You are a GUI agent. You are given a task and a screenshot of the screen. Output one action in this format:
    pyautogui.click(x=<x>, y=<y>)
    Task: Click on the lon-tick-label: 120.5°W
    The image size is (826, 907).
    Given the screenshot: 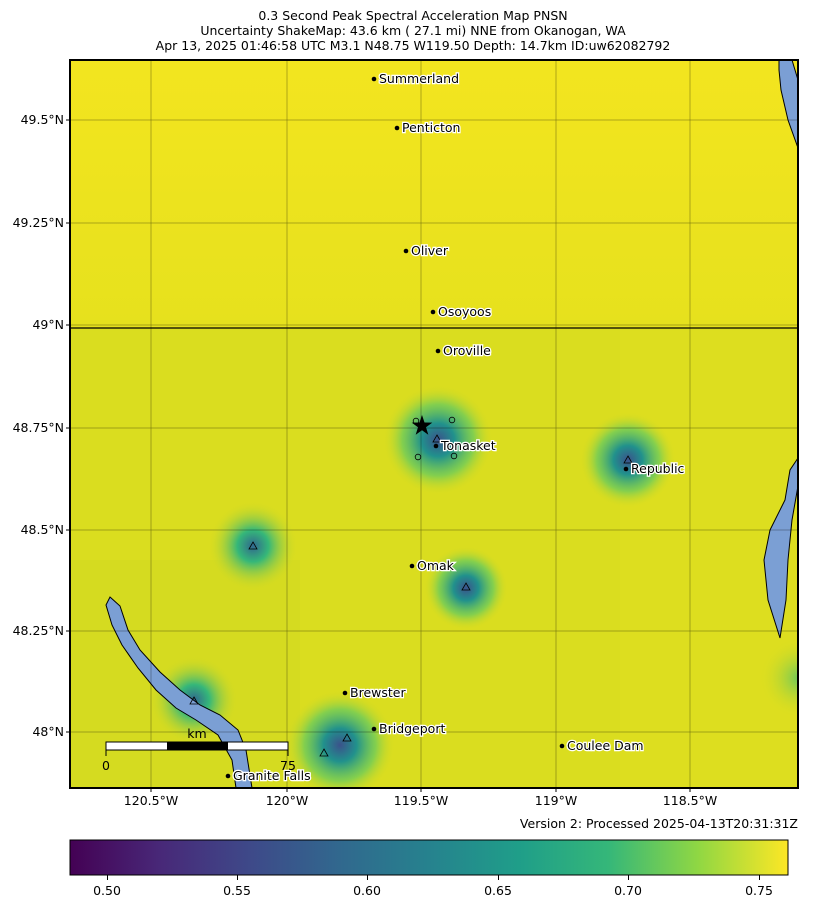 What is the action you would take?
    pyautogui.click(x=151, y=800)
    